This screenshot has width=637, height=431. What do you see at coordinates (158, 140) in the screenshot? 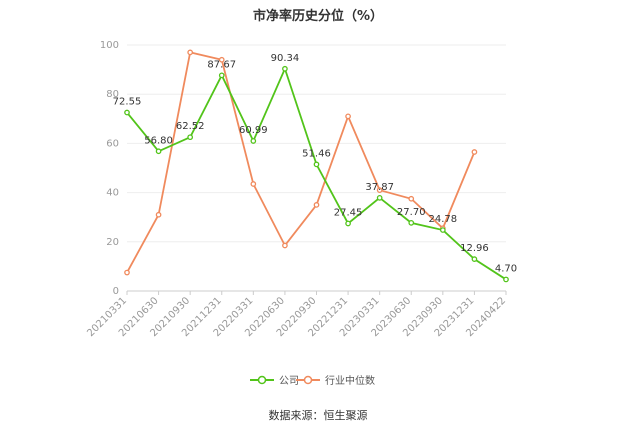
I see `data-label: 56.80` at bounding box center [158, 140].